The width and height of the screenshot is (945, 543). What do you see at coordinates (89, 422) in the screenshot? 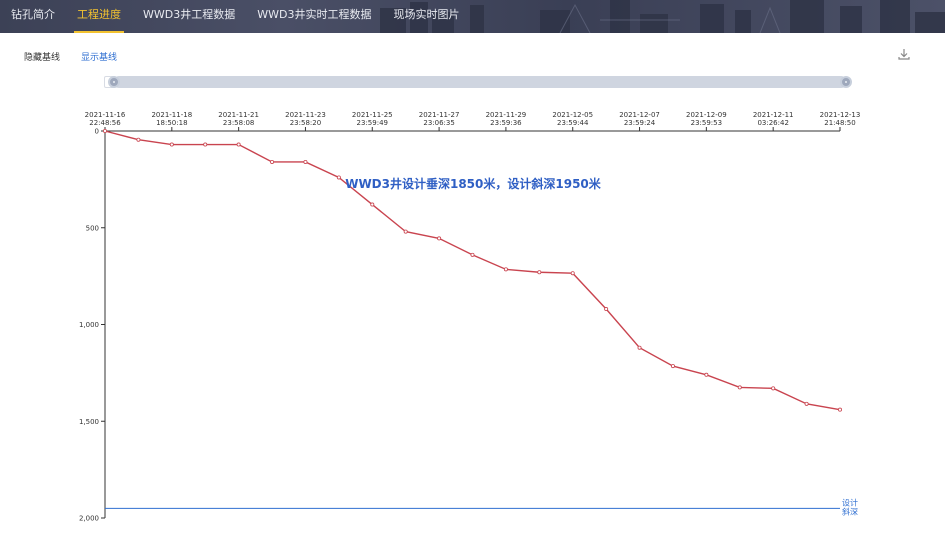
I see `y-tick-label: 1,500` at bounding box center [89, 422].